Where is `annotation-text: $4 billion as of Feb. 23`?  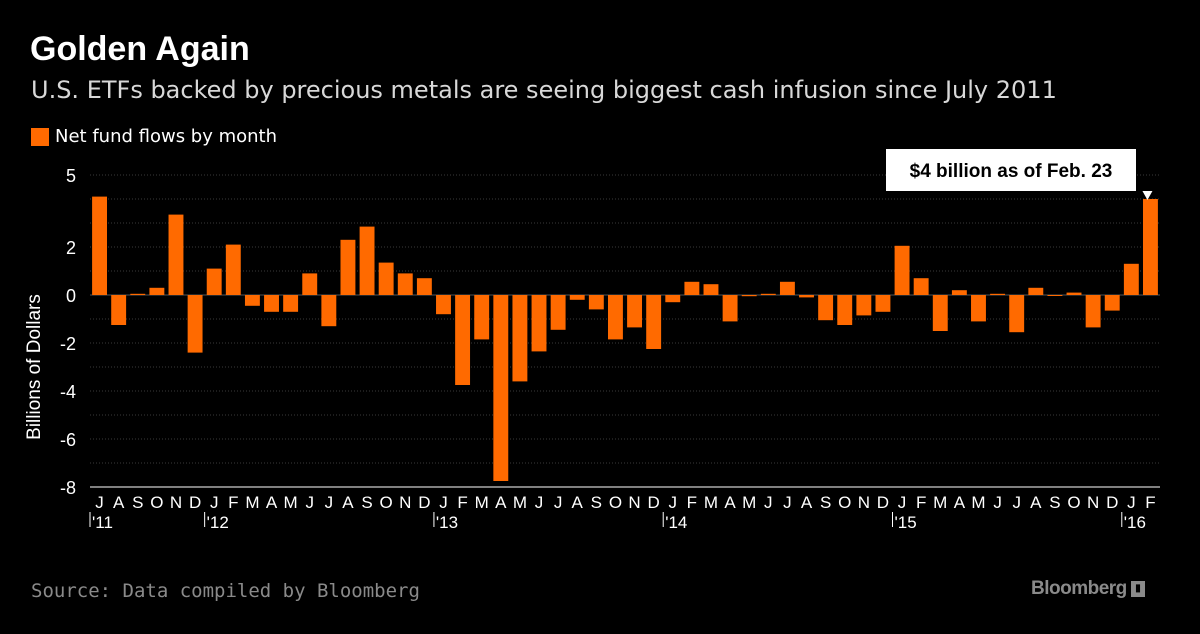
annotation-text: $4 billion as of Feb. 23 is located at coordinates (1011, 171).